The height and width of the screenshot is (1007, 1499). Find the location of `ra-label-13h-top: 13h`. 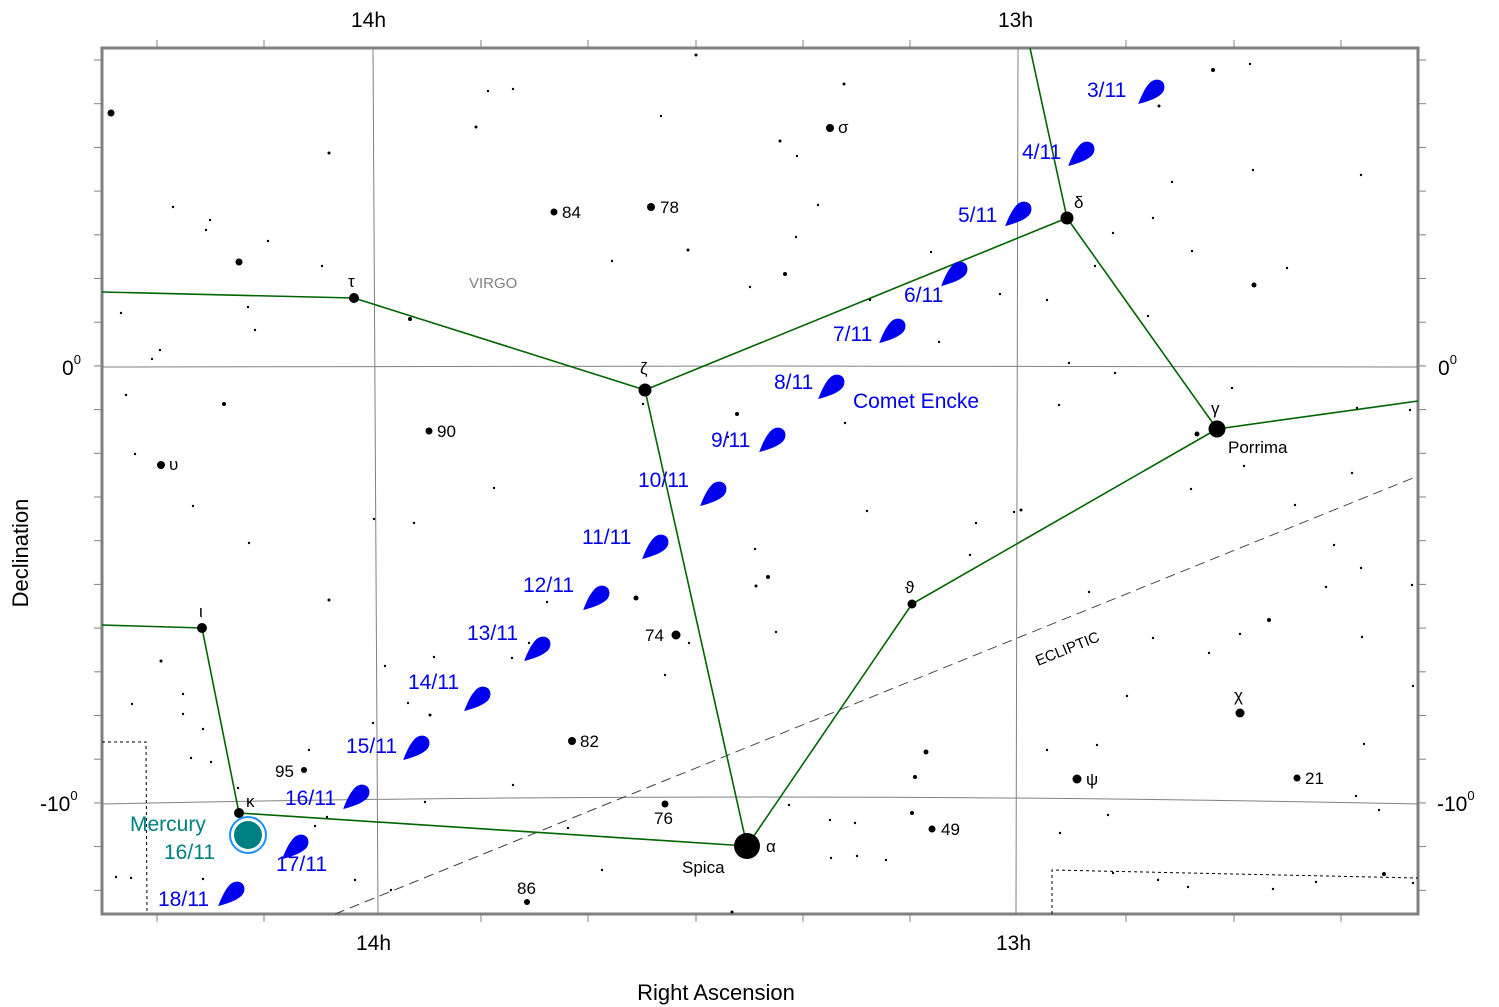

ra-label-13h-top: 13h is located at coordinates (1015, 20).